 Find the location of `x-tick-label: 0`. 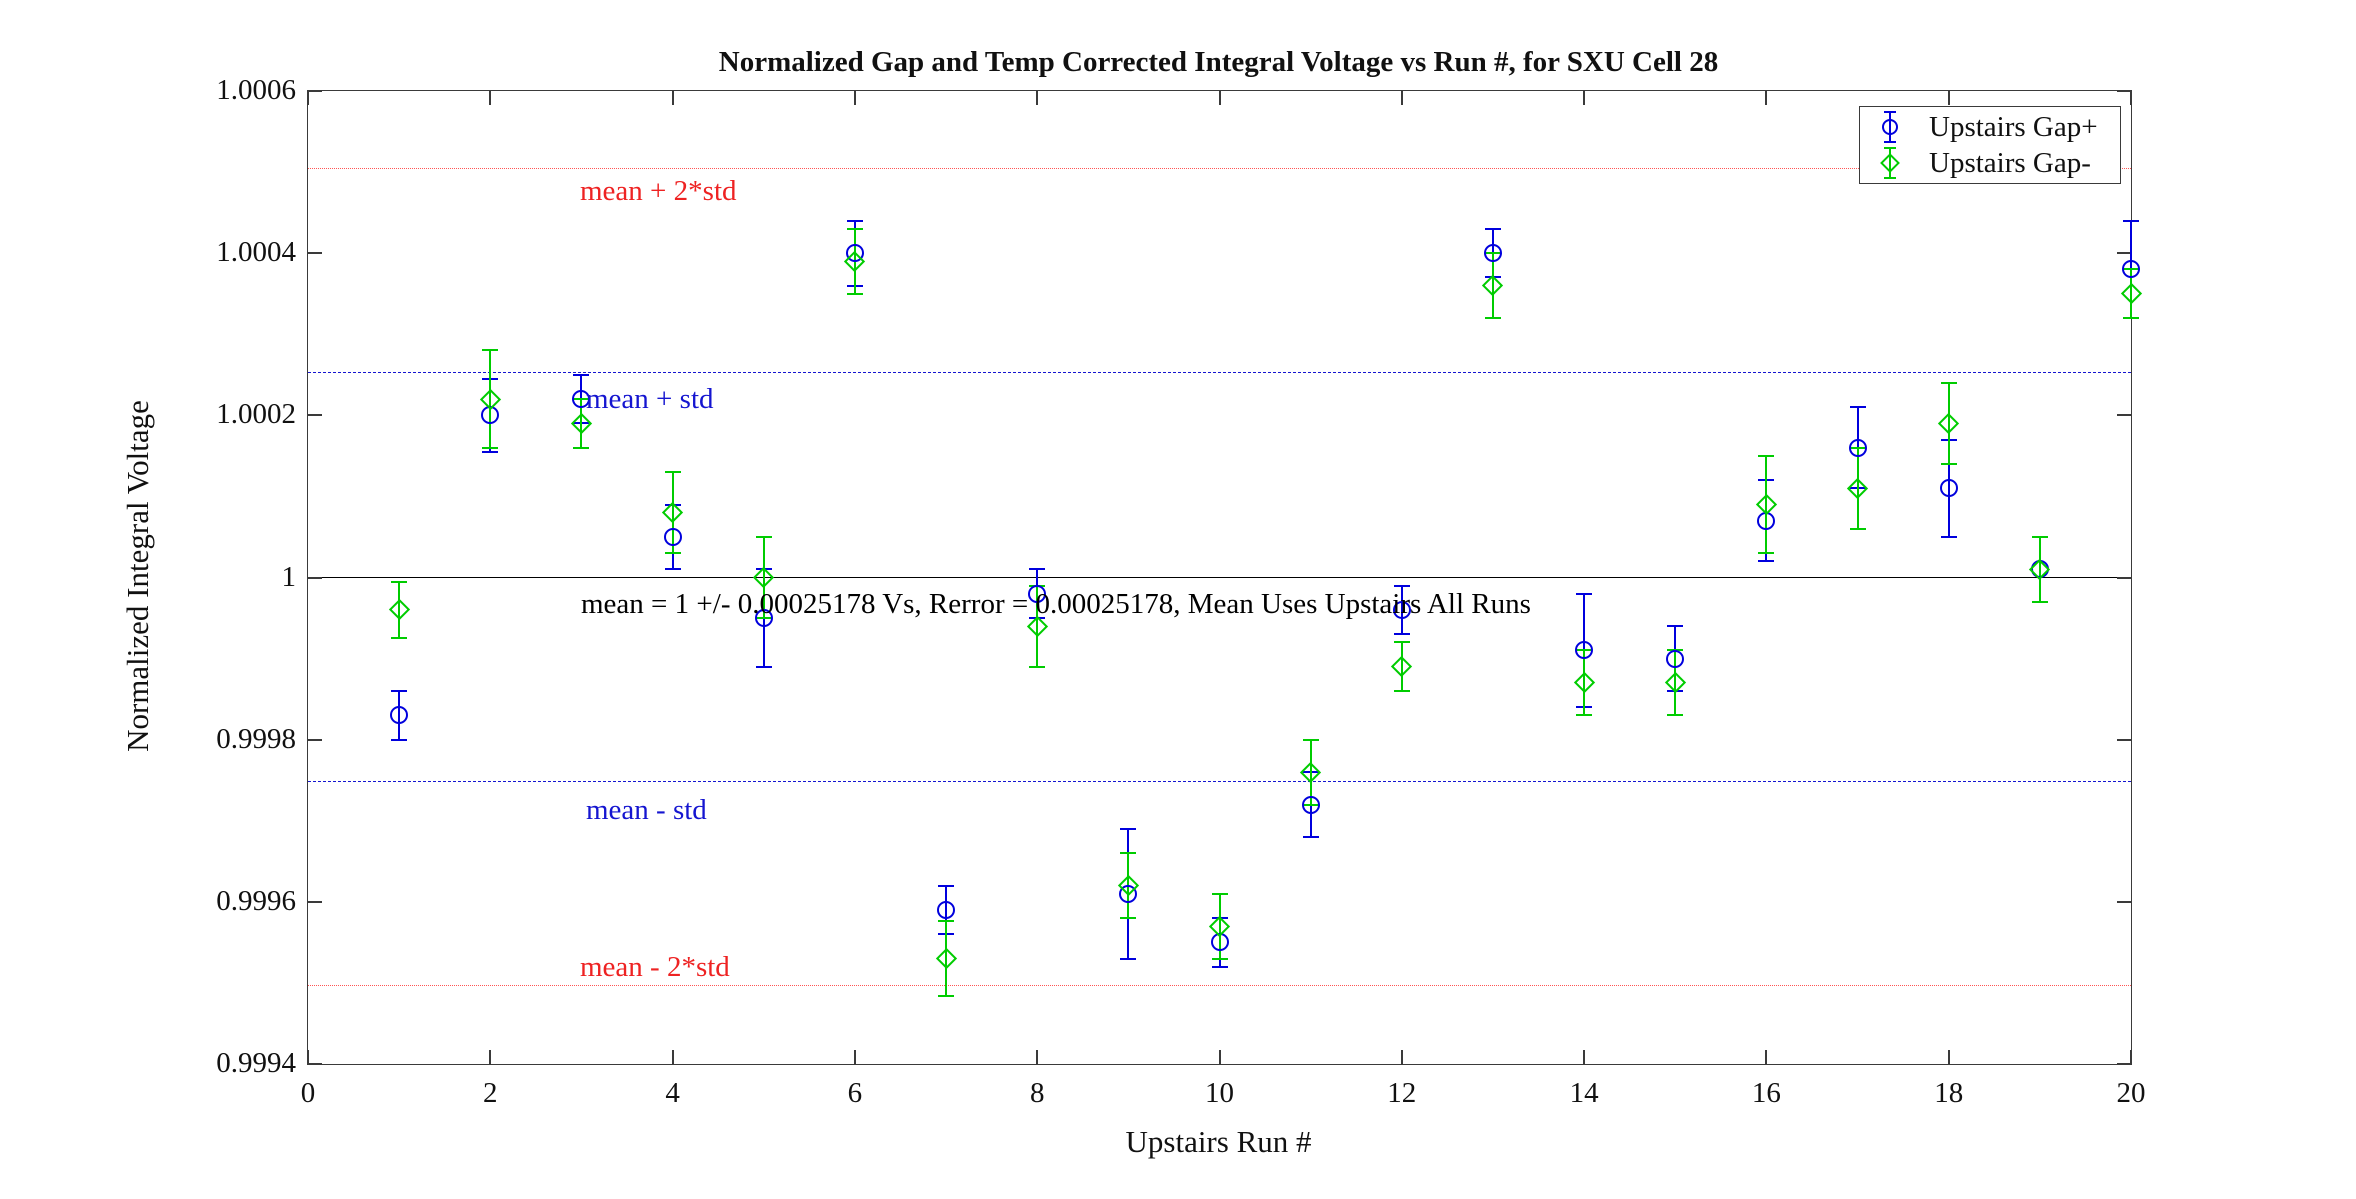

x-tick-label: 0 is located at coordinates (308, 1093).